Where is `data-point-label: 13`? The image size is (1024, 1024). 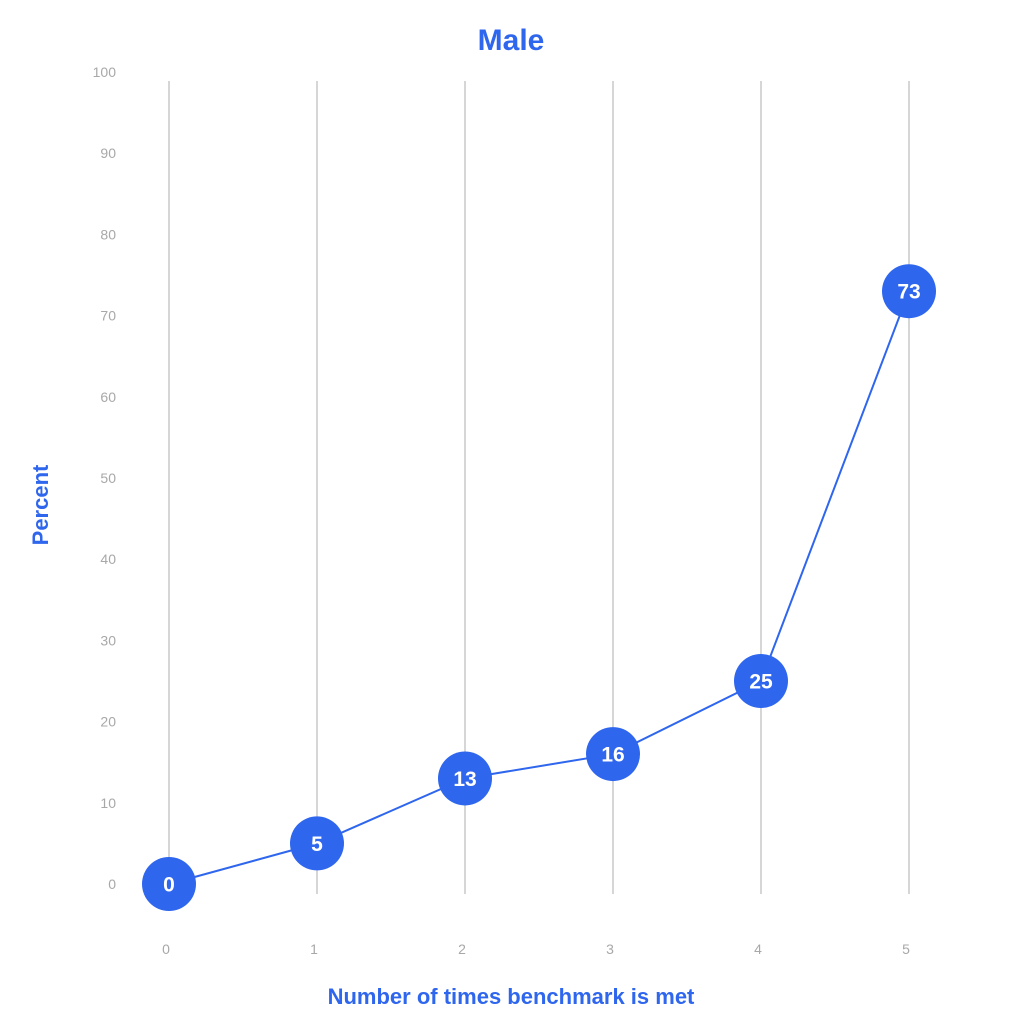 data-point-label: 13 is located at coordinates (464, 779).